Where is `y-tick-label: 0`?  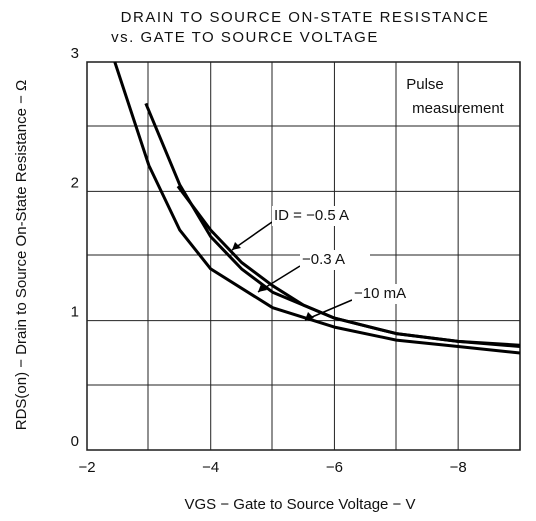
y-tick-label: 0 is located at coordinates (75, 441).